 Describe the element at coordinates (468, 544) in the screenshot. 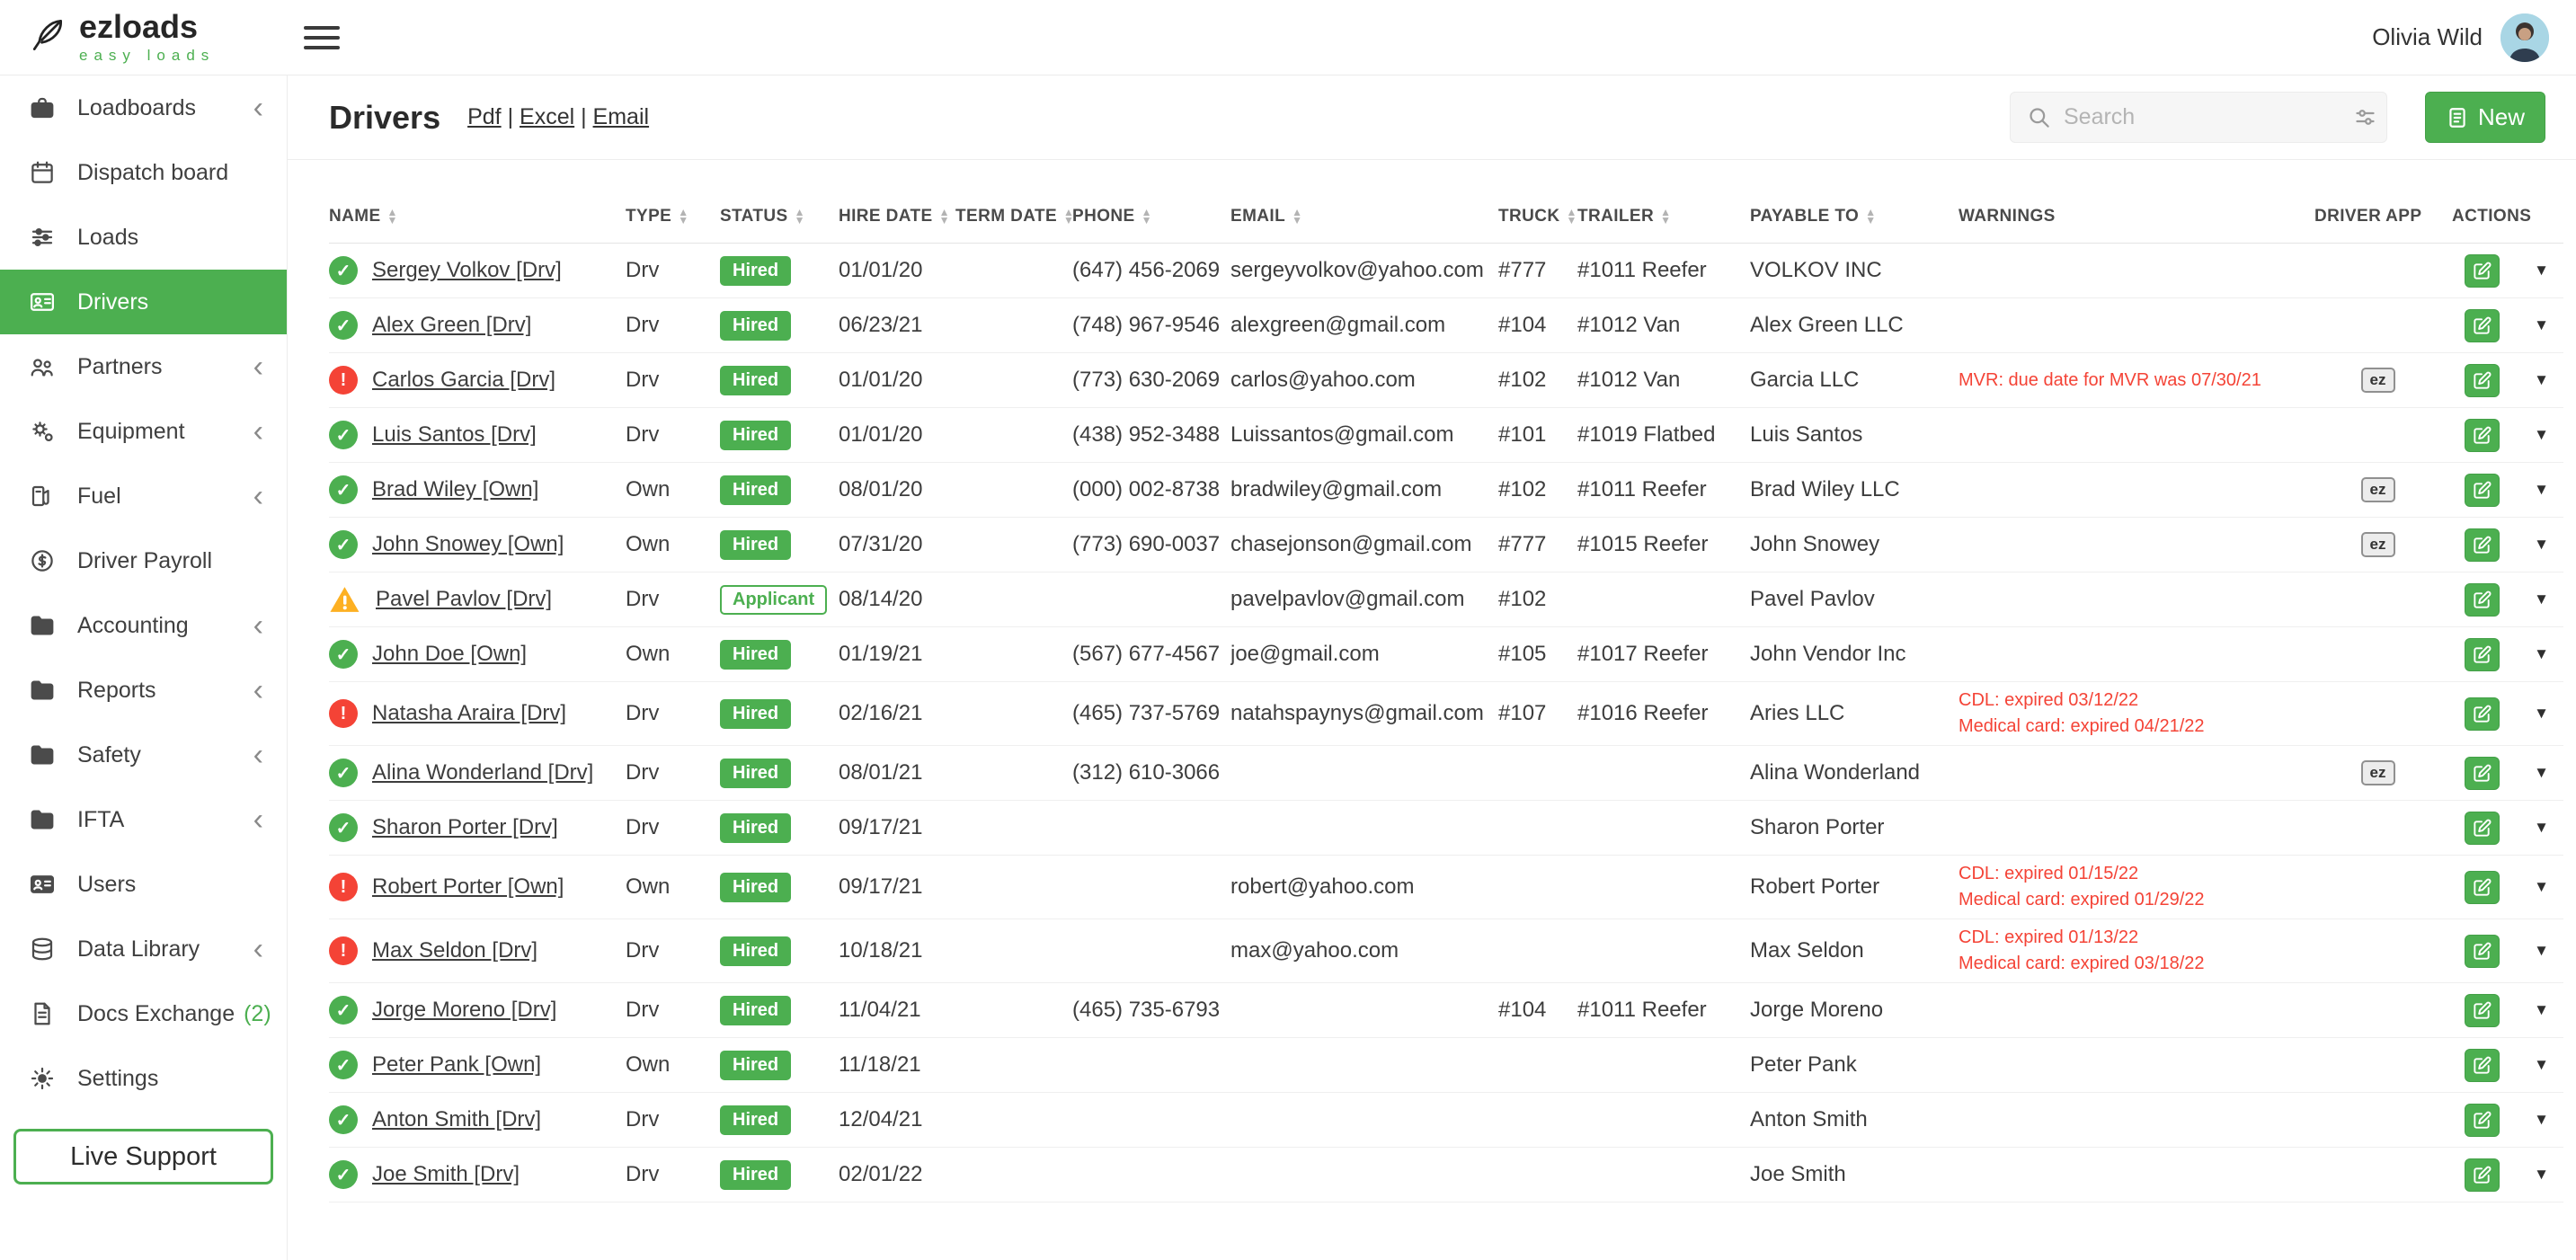

I see `driver-name-link: John Snowey [Own]` at that location.